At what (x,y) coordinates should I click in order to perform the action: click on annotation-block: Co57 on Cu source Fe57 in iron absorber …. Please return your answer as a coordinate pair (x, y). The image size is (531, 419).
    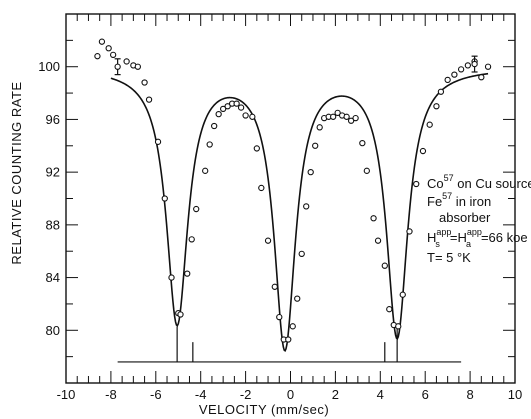
    Looking at the image, I should click on (479, 219).